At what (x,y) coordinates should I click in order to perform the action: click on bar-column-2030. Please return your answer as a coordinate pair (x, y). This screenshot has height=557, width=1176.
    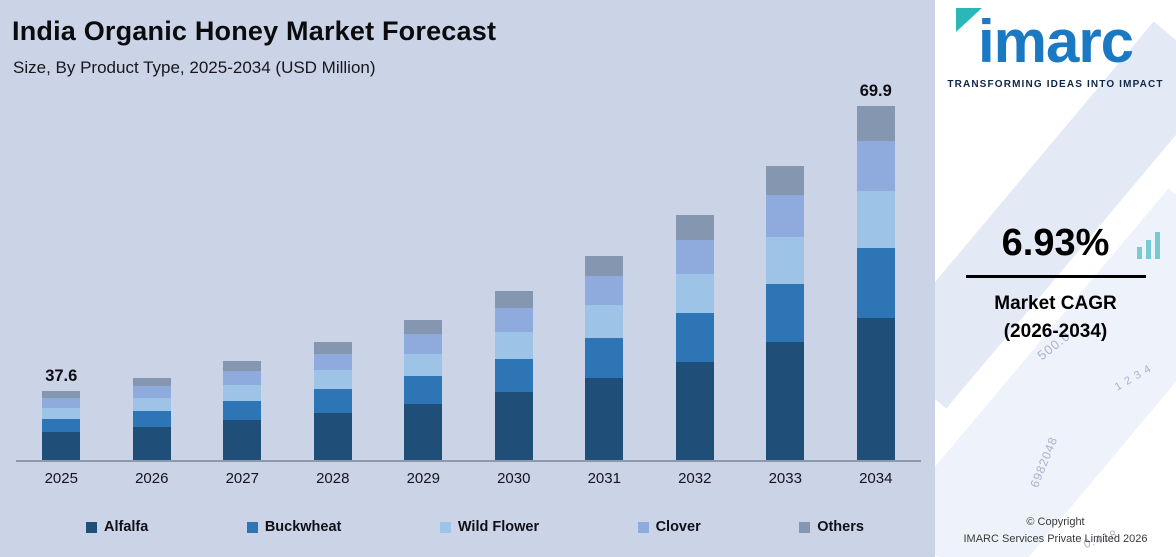
    Looking at the image, I should click on (514, 375).